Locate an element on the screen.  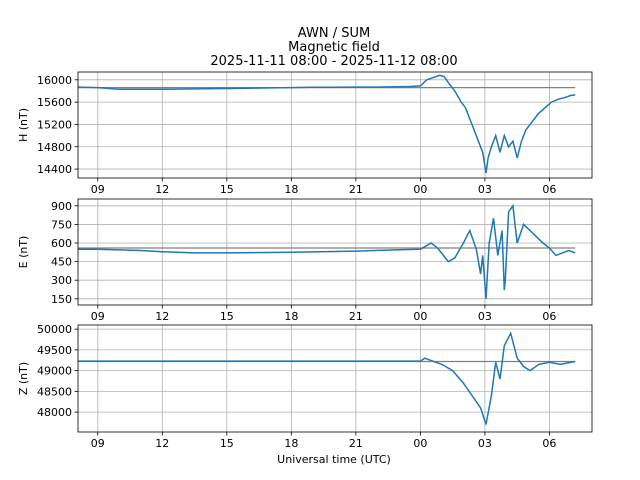
y-tick-label: 49500 is located at coordinates (54, 350).